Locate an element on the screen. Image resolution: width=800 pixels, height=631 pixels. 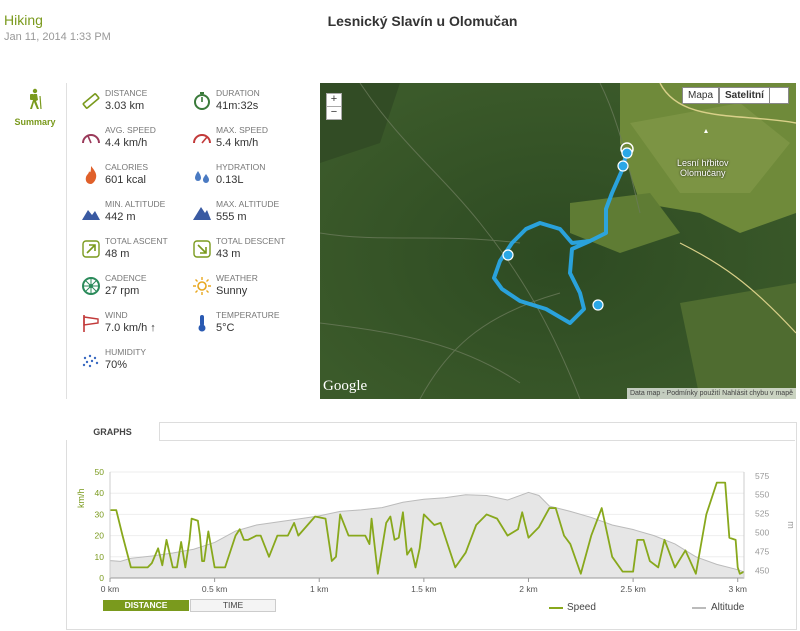
legend-altitude: Altitude is located at coordinates (728, 607).